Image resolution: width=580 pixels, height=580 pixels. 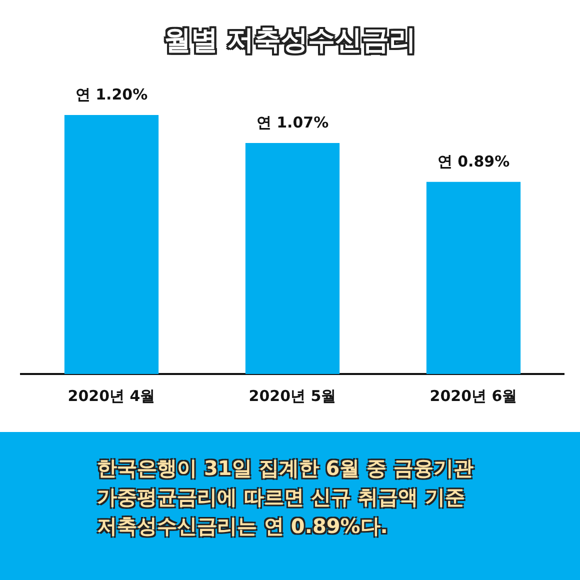 What do you see at coordinates (292, 395) in the screenshot?
I see `x-tick-label: 2020년 5월` at bounding box center [292, 395].